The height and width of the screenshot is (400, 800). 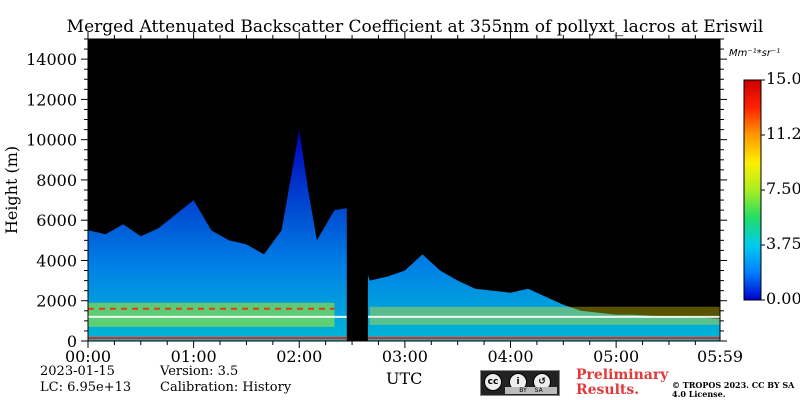 What do you see at coordinates (51, 99) in the screenshot?
I see `y-tick-label: 12000` at bounding box center [51, 99].